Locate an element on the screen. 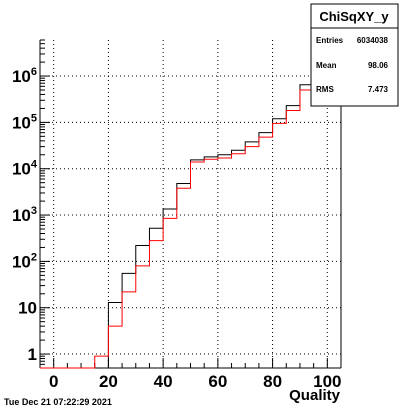  x-tick-label: 60 is located at coordinates (217, 381).